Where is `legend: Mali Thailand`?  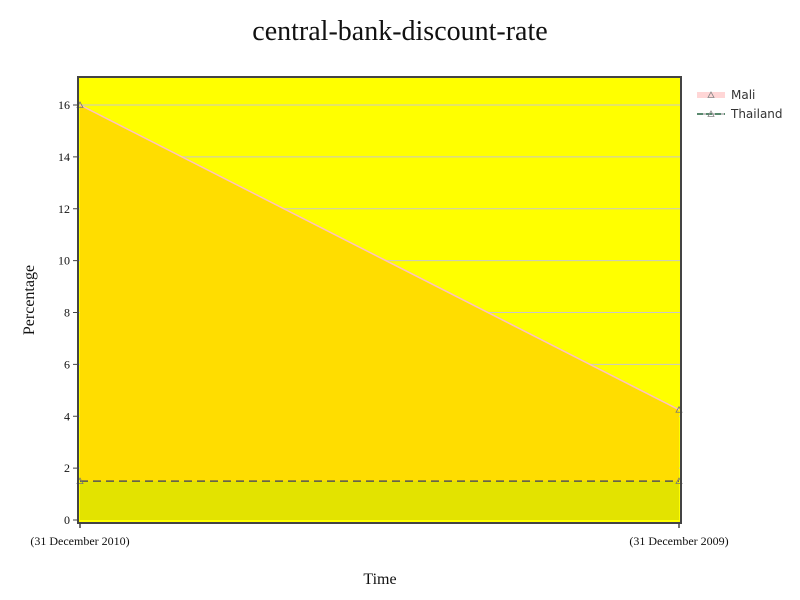
legend: Mali Thailand is located at coordinates (740, 104).